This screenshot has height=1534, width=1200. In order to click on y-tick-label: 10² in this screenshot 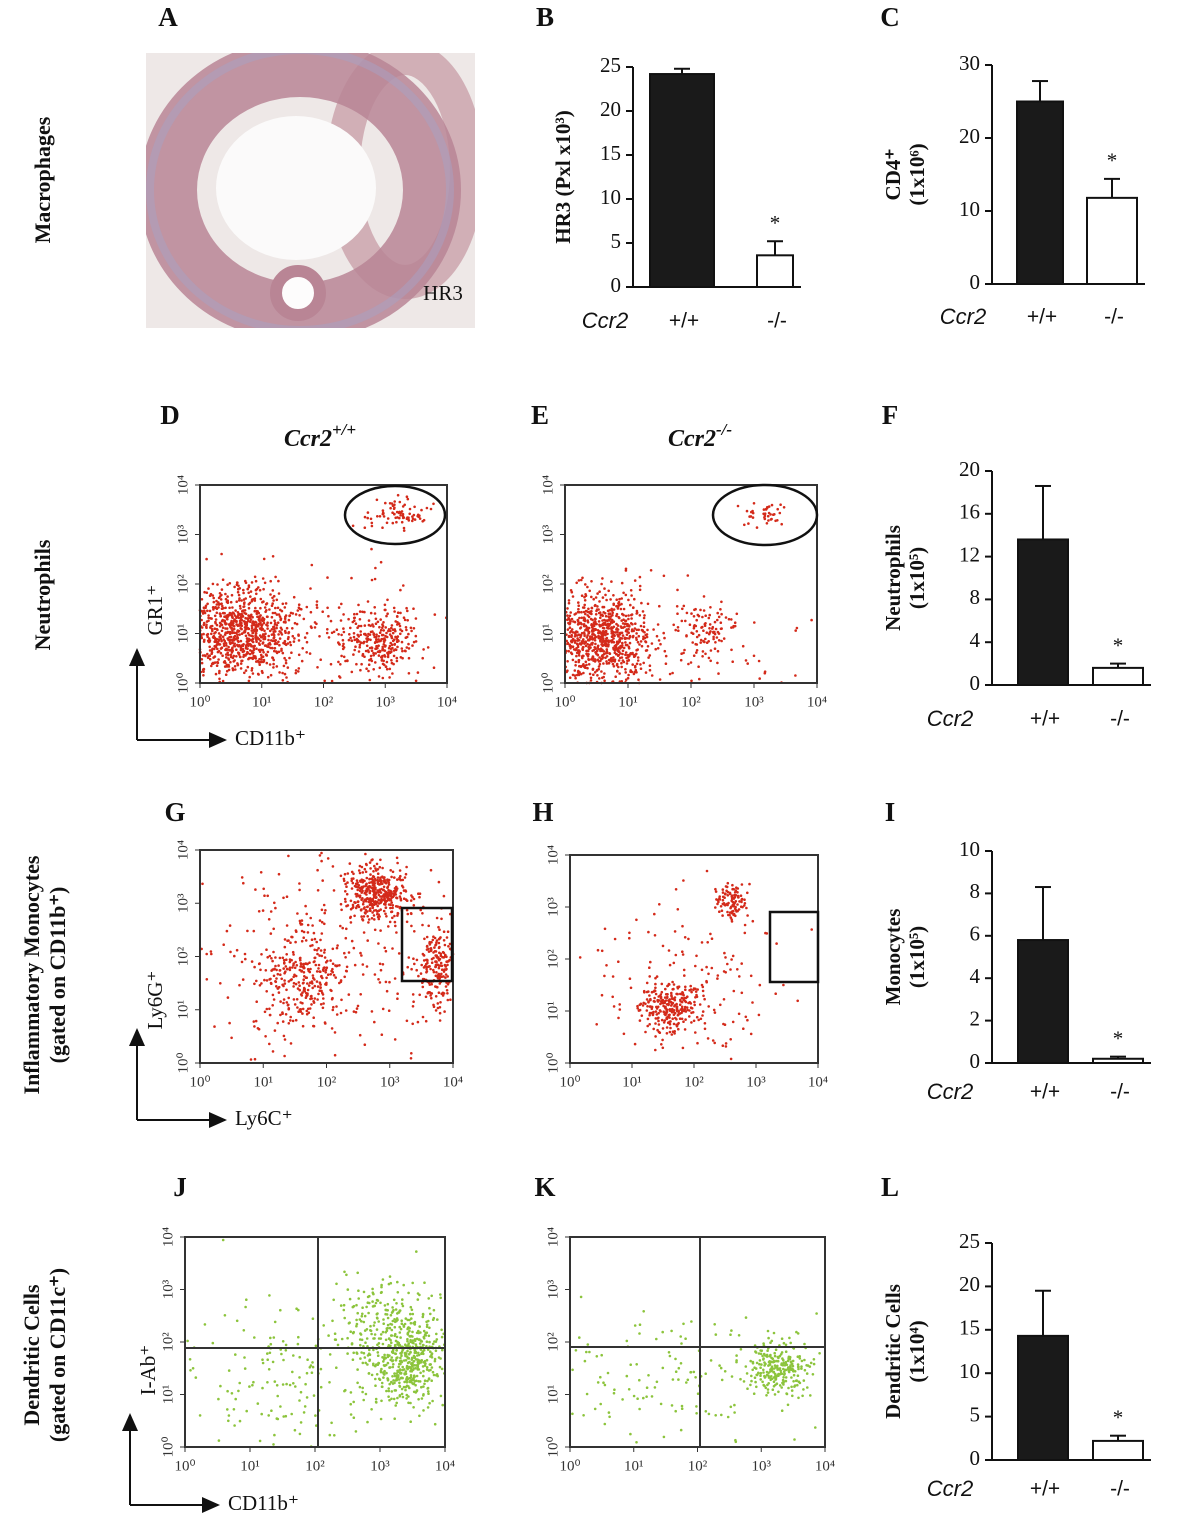, I will do `click(183, 584)`.